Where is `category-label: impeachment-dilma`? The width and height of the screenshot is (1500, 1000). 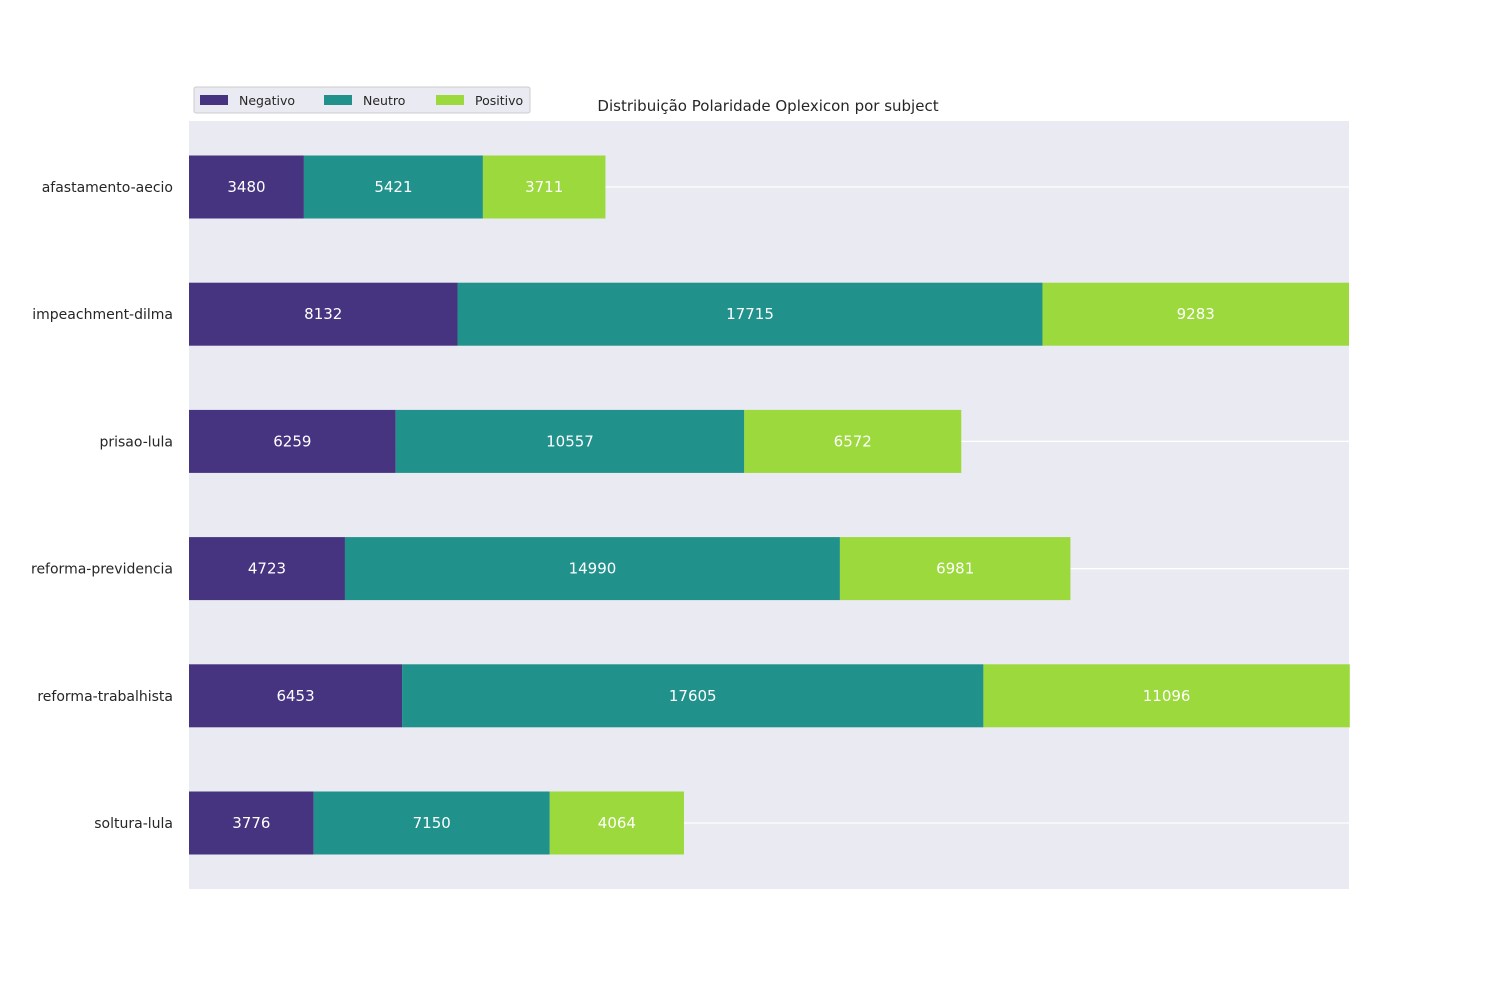 category-label: impeachment-dilma is located at coordinates (102, 315).